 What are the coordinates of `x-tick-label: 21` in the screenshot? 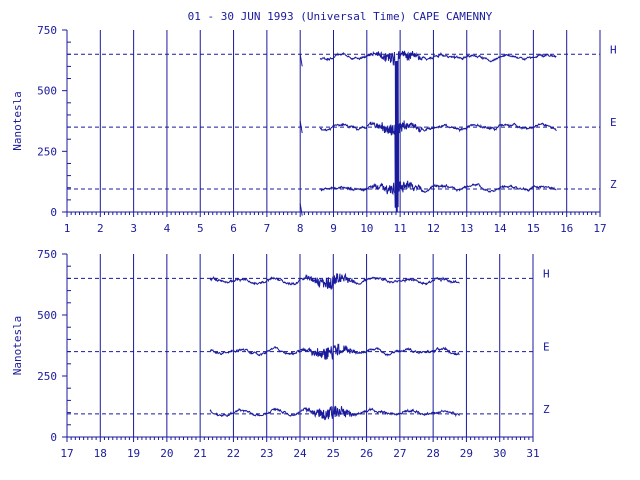 It's located at (200, 453).